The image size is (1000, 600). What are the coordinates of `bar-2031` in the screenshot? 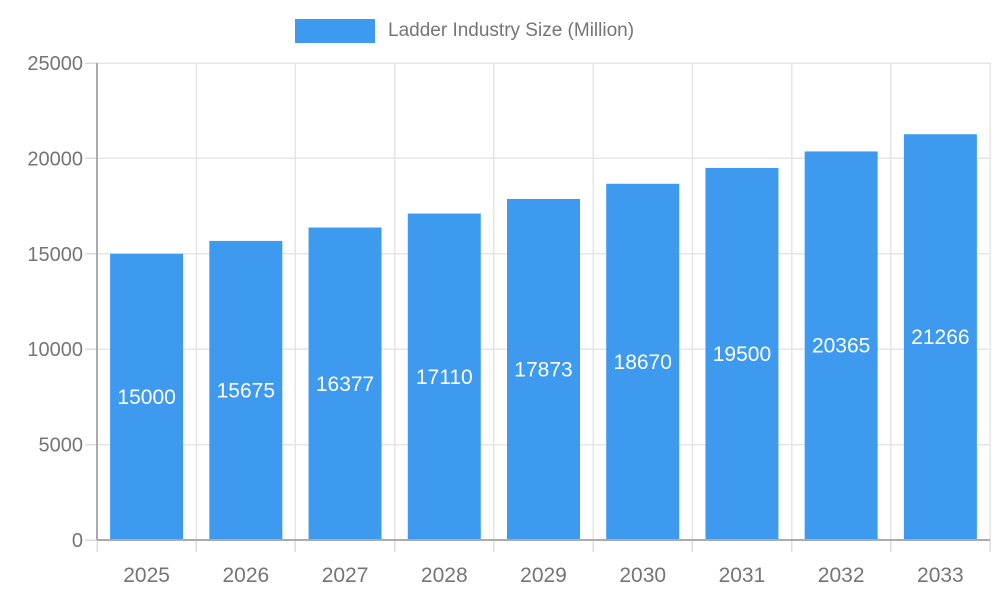 It's located at (742, 353).